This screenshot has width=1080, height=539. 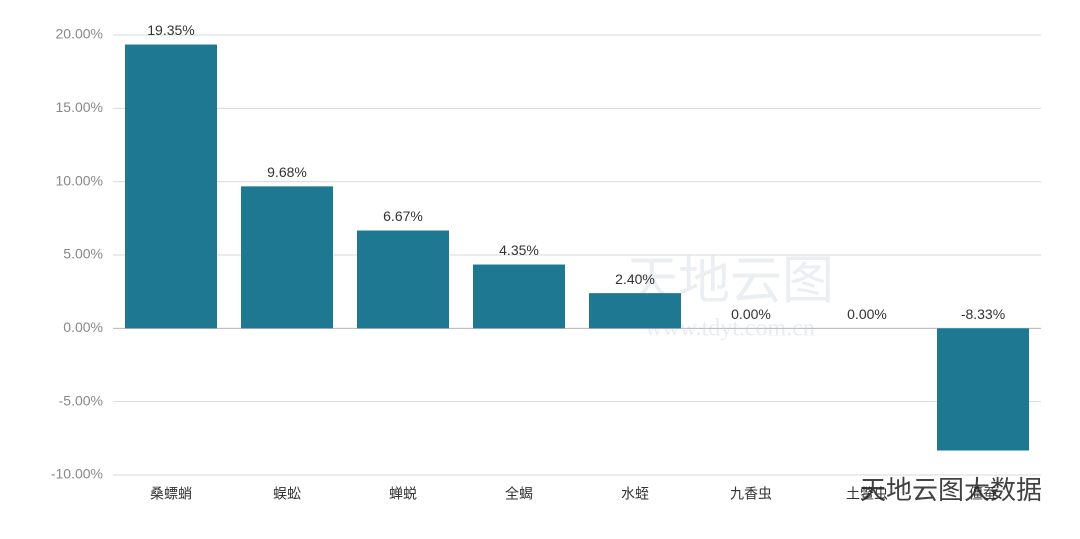 I want to click on data-label: 19.35%, so click(x=170, y=30).